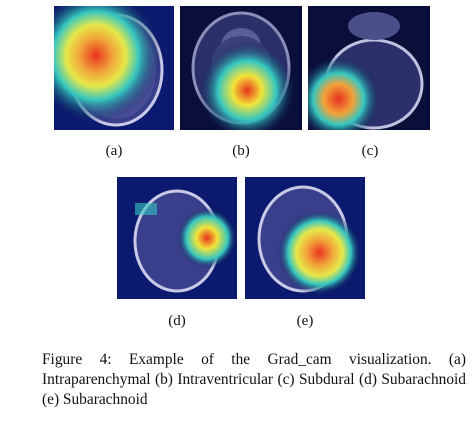 The height and width of the screenshot is (423, 476). What do you see at coordinates (114, 151) in the screenshot?
I see `panel-label-a: (a)` at bounding box center [114, 151].